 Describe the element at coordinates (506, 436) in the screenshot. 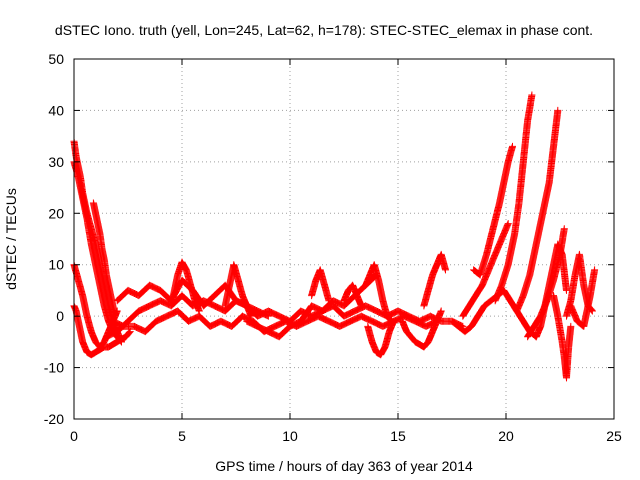

I see `x-tick-label: 20` at that location.